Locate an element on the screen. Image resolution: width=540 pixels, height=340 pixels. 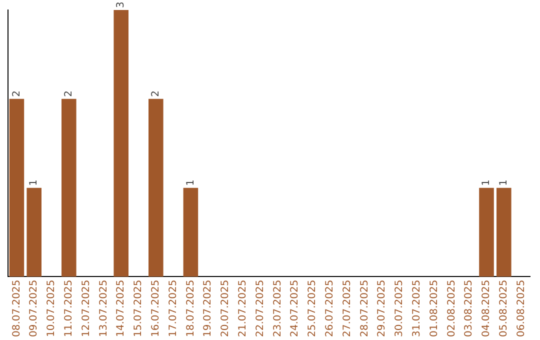
x-tick-label: 19.07.2025 is located at coordinates (208, 309).